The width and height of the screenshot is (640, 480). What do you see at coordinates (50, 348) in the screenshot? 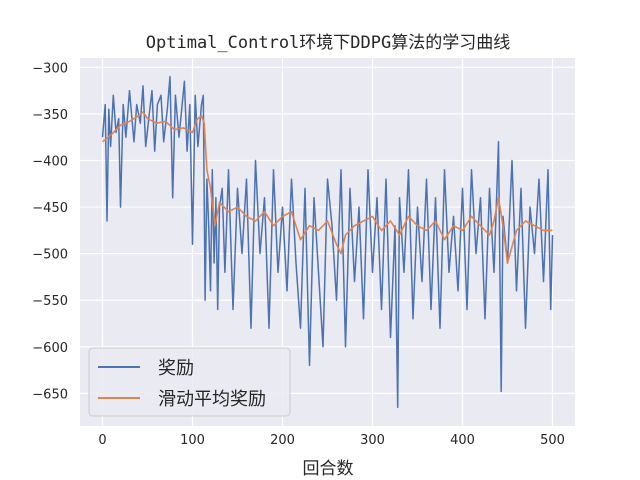
I see `y-tick-label: −600` at bounding box center [50, 348].